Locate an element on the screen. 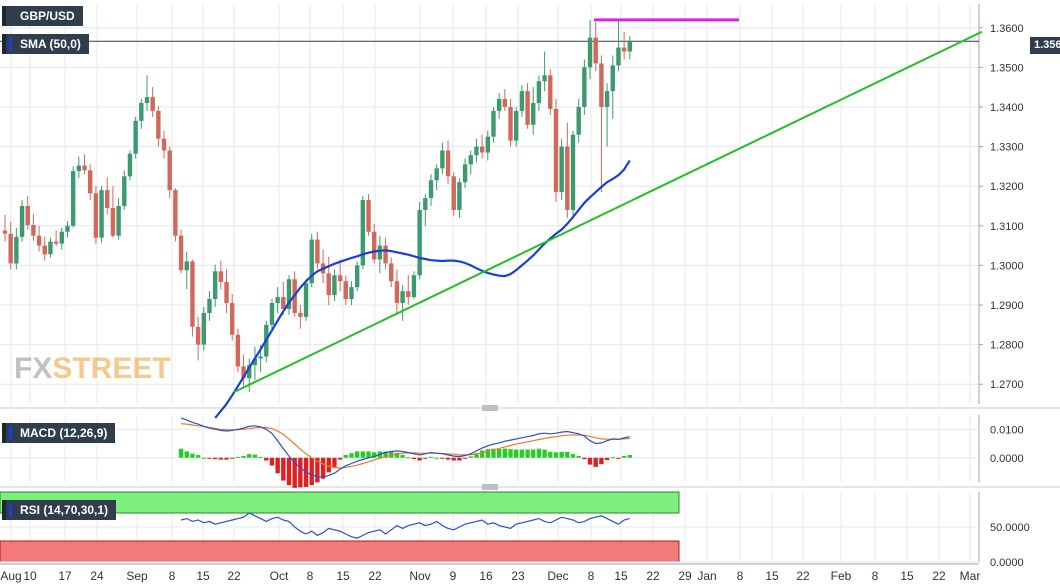 The height and width of the screenshot is (587, 1060). rsi-y-tick-label: 0.0000 is located at coordinates (1007, 563).